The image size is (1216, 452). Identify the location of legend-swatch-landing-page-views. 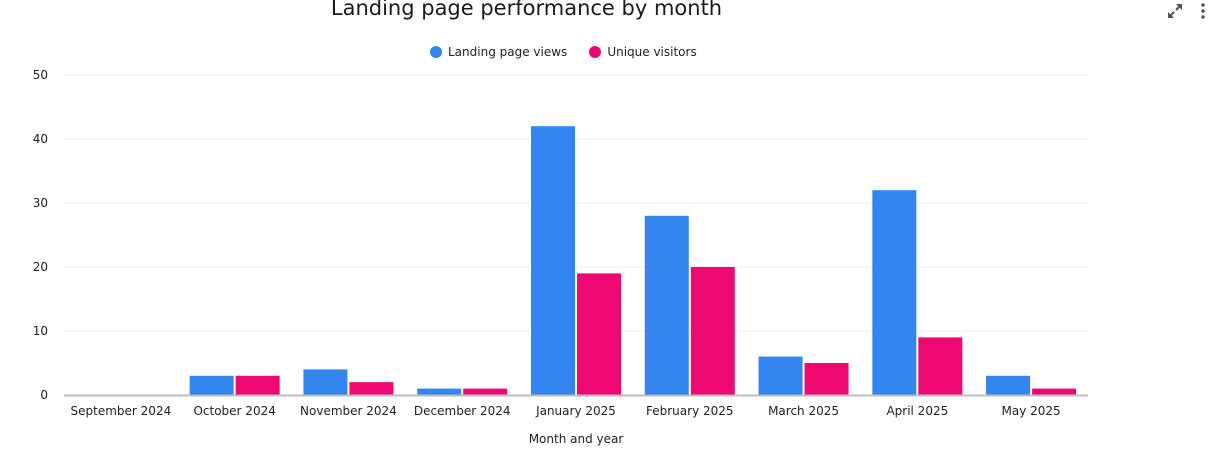
(436, 52).